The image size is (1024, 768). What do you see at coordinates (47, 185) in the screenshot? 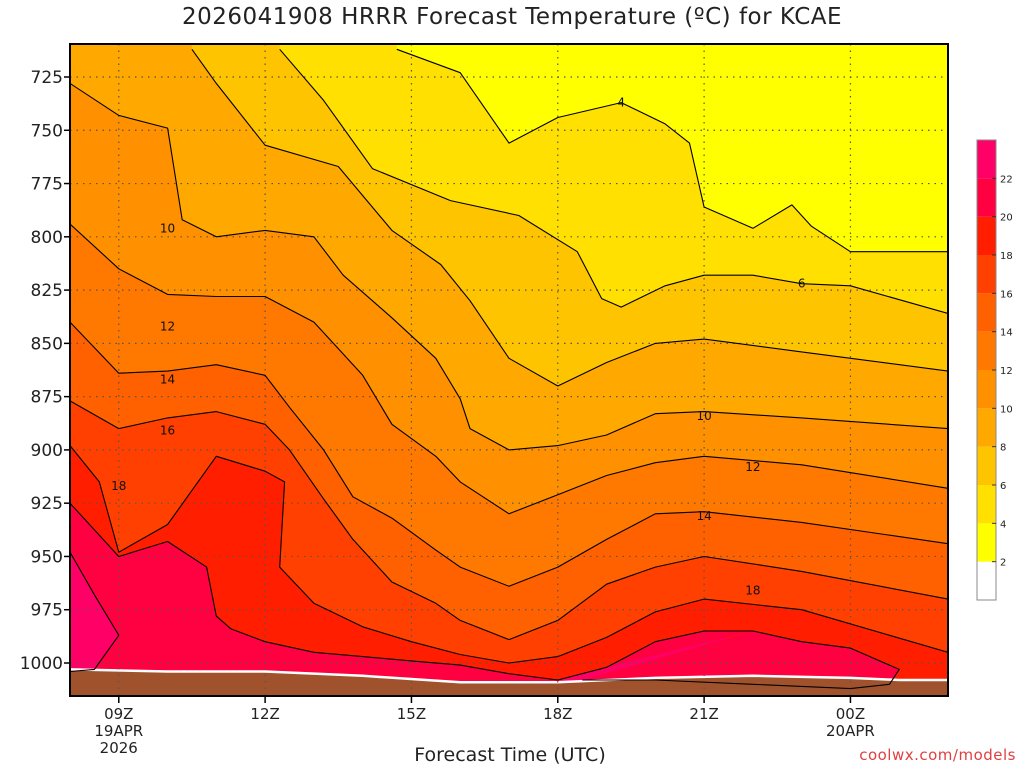
I see `y-tick-label-775: 775` at bounding box center [47, 185].